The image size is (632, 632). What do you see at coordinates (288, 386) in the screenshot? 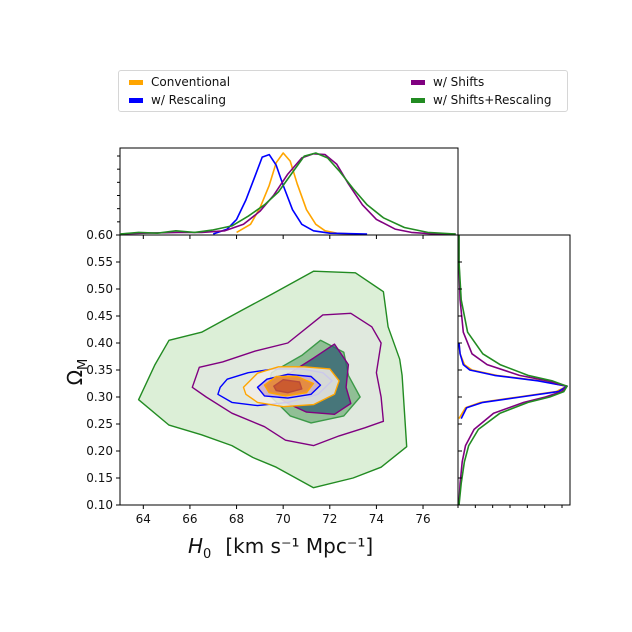
I see `contour-core` at bounding box center [288, 386].